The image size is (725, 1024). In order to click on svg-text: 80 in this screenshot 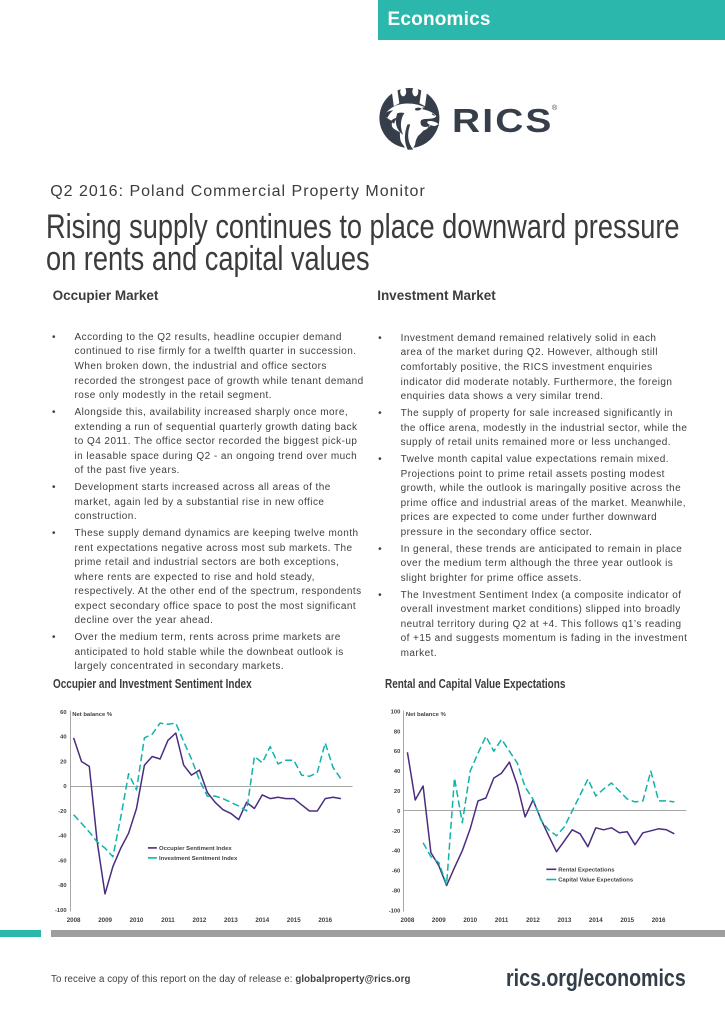, I will do `click(397, 732)`.